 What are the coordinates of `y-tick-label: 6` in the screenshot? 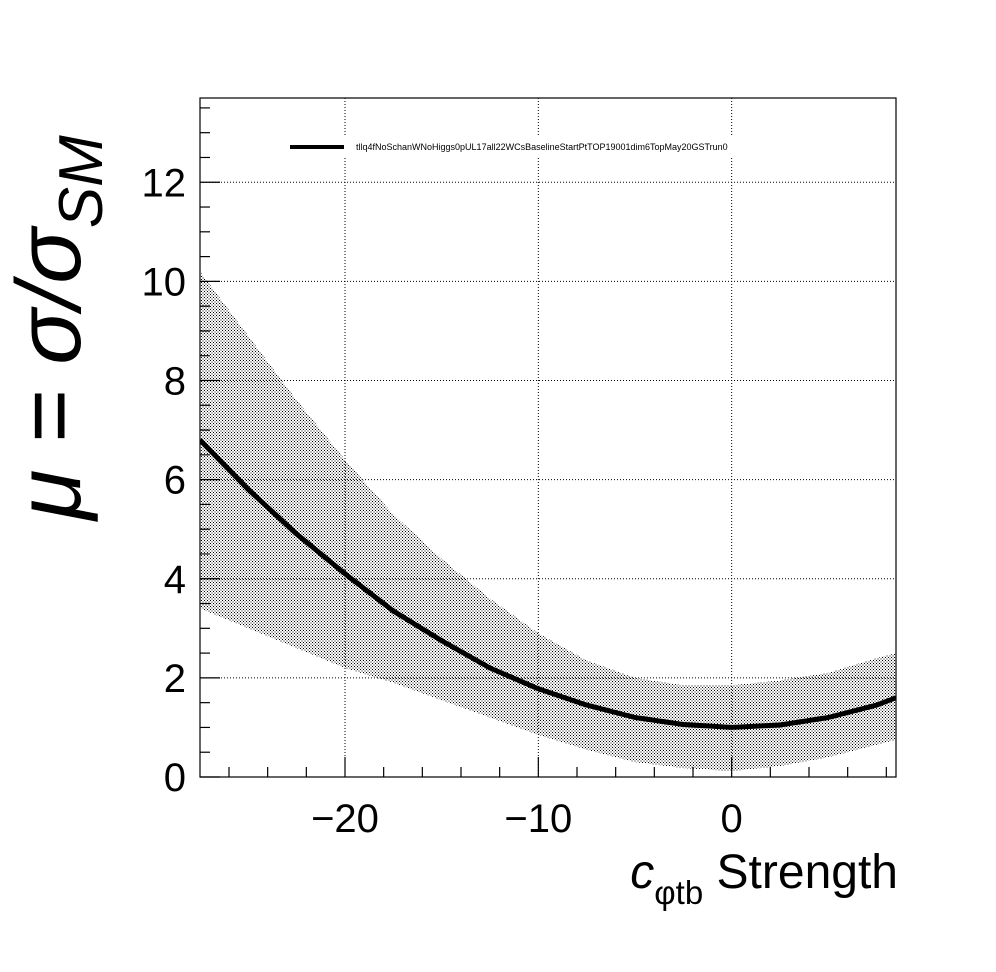 It's located at (175, 481).